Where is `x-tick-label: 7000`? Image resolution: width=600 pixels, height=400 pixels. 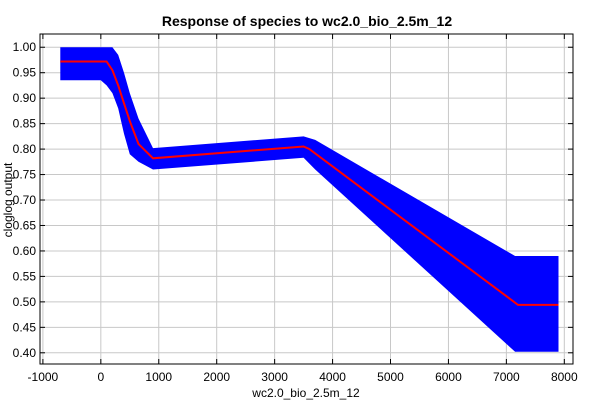
x-tick-label: 7000 is located at coordinates (506, 377).